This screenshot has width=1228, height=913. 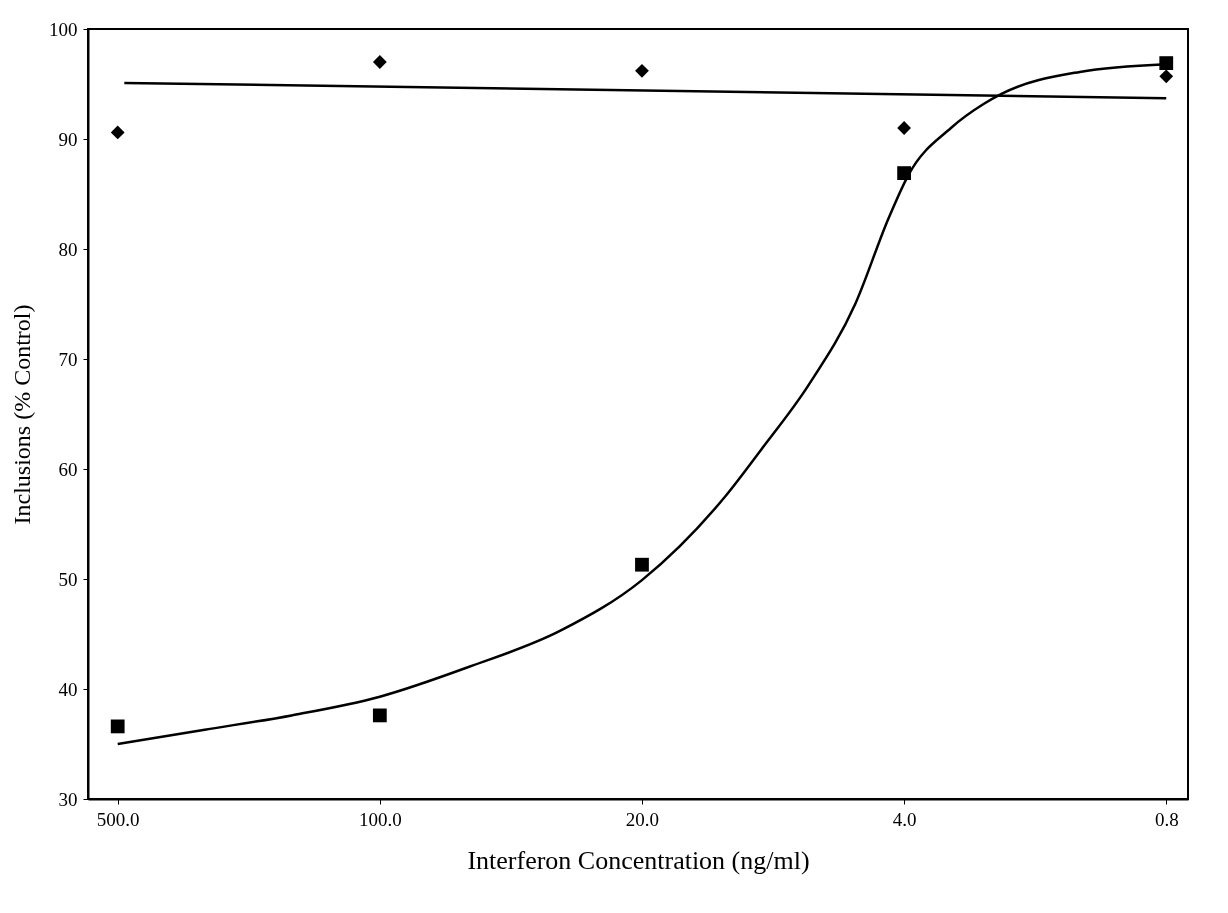 I want to click on y-tick-label: 100, so click(x=63, y=29).